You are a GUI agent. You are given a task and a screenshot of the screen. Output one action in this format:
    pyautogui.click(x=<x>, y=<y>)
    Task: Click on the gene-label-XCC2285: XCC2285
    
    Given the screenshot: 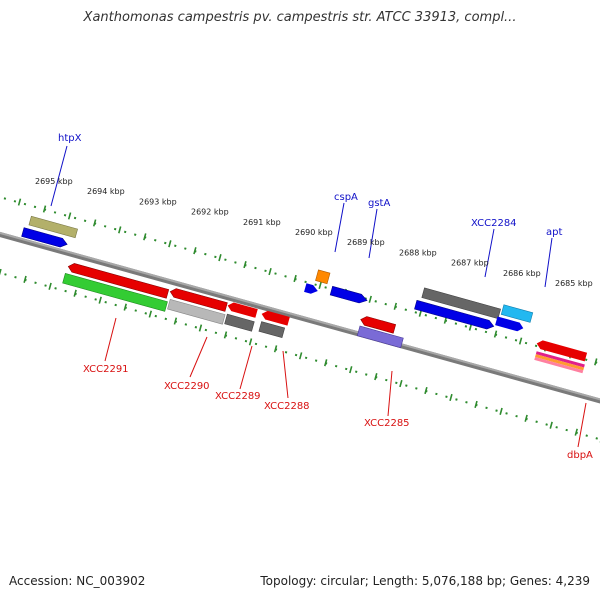 What is the action you would take?
    pyautogui.click(x=387, y=423)
    